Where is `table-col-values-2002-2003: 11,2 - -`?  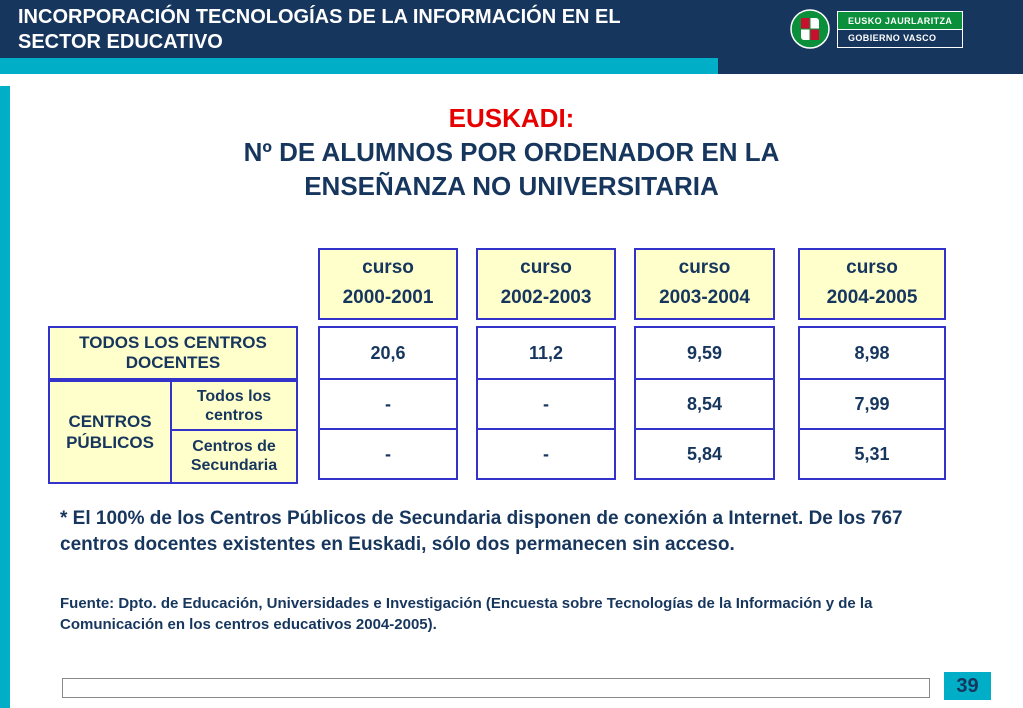
table-col-values-2002-2003: 11,2 - - is located at coordinates (546, 403).